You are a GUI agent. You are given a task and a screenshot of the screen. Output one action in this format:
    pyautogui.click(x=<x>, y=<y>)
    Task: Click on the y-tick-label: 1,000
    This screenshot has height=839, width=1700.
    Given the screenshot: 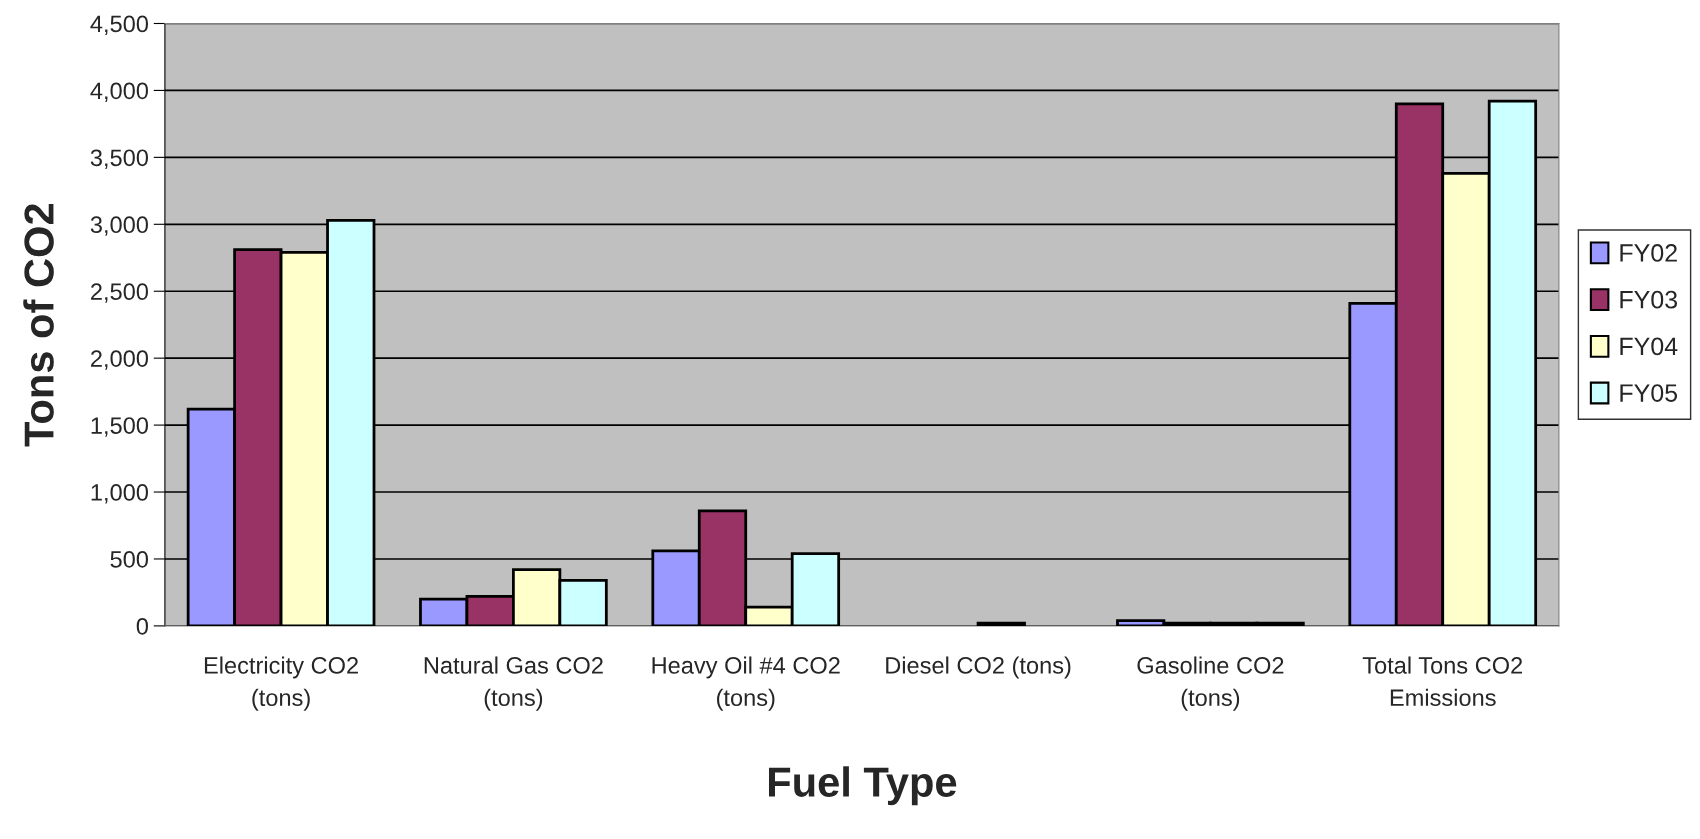 What is the action you would take?
    pyautogui.click(x=120, y=494)
    